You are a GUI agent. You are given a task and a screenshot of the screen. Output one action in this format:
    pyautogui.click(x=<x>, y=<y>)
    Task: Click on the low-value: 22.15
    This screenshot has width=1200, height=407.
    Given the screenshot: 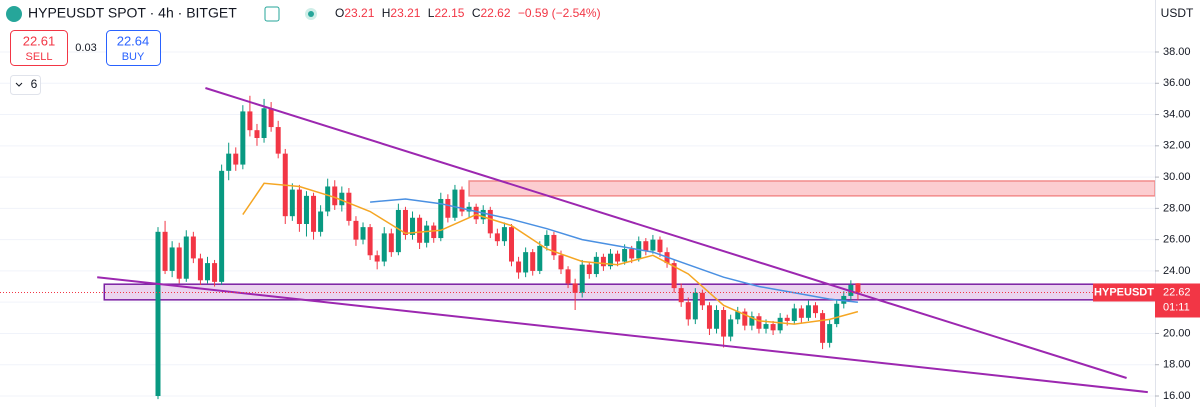 What is the action you would take?
    pyautogui.click(x=449, y=13)
    